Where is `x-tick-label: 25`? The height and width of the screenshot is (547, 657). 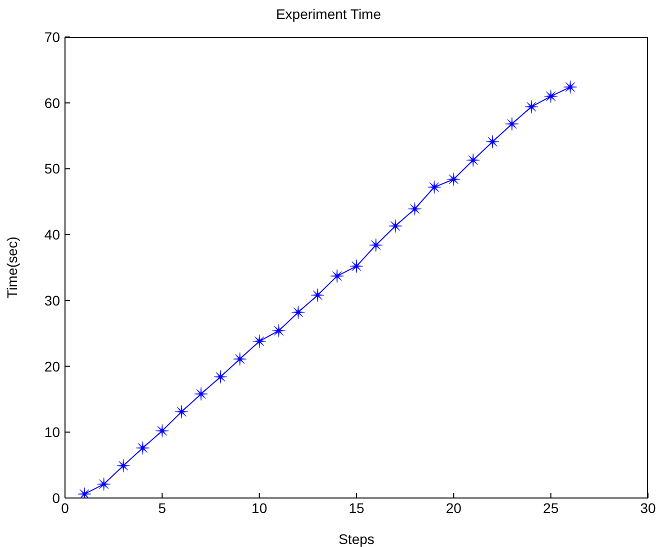 x-tick-label: 25 is located at coordinates (551, 508).